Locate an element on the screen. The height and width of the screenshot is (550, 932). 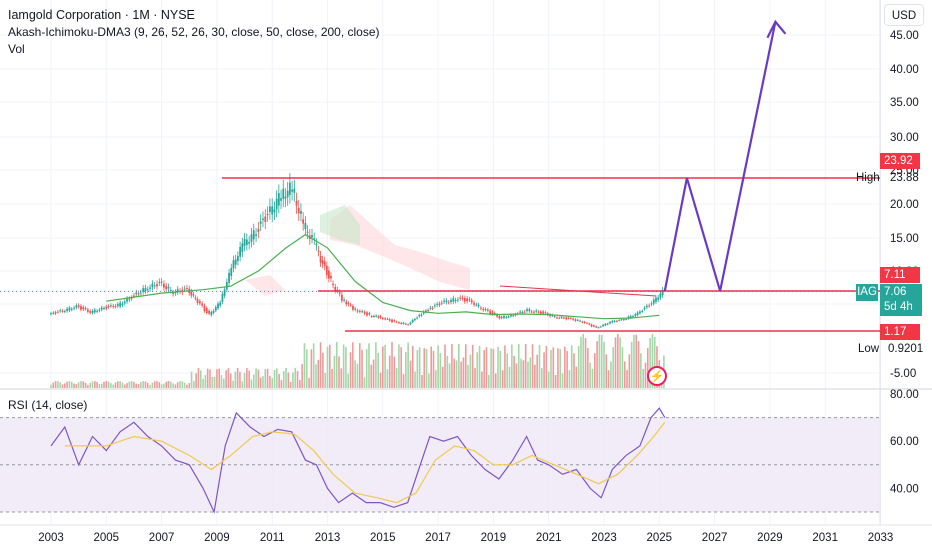
rsi-lines is located at coordinates (358, 461).